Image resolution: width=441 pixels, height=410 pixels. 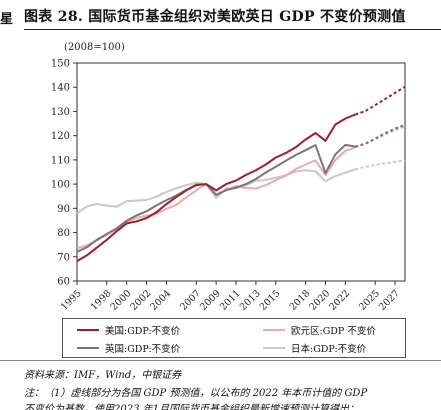 I want to click on footnote-line-2: 不变价为基数，使用2023 年1月国际货币基金组织最新增速预测计算得出；, so click(x=191, y=407).